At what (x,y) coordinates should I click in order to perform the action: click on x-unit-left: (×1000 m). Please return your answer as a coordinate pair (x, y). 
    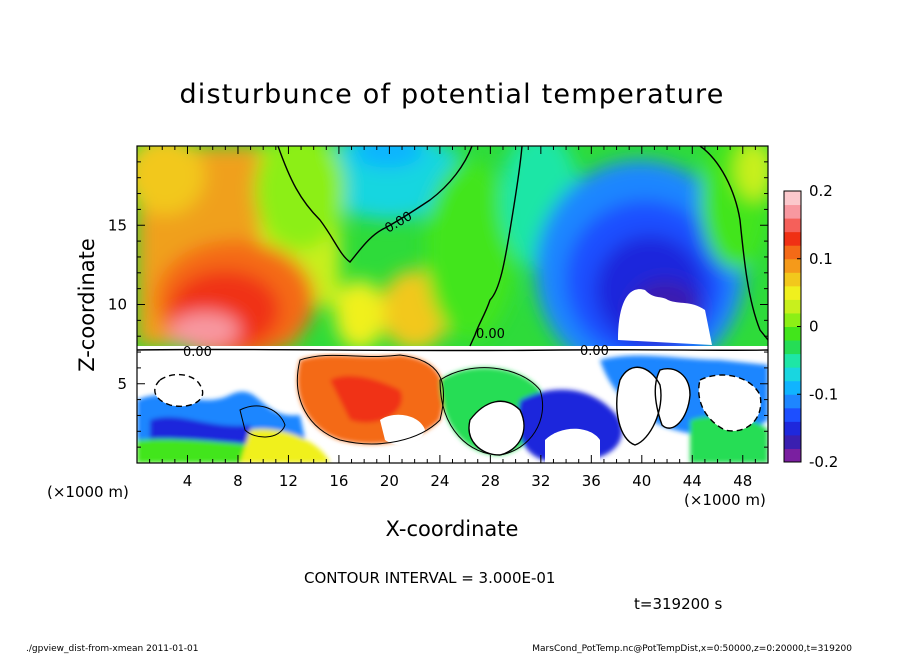
    Looking at the image, I should click on (88, 492).